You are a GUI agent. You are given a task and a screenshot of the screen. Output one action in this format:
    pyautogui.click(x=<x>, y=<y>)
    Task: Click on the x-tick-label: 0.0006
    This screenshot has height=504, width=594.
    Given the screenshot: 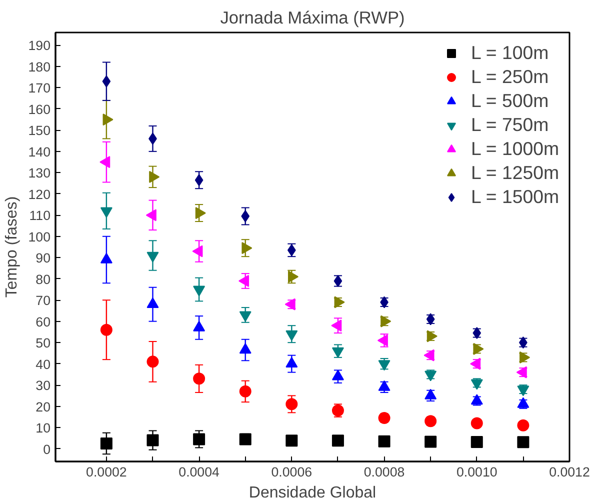 What is the action you would take?
    pyautogui.click(x=291, y=472)
    